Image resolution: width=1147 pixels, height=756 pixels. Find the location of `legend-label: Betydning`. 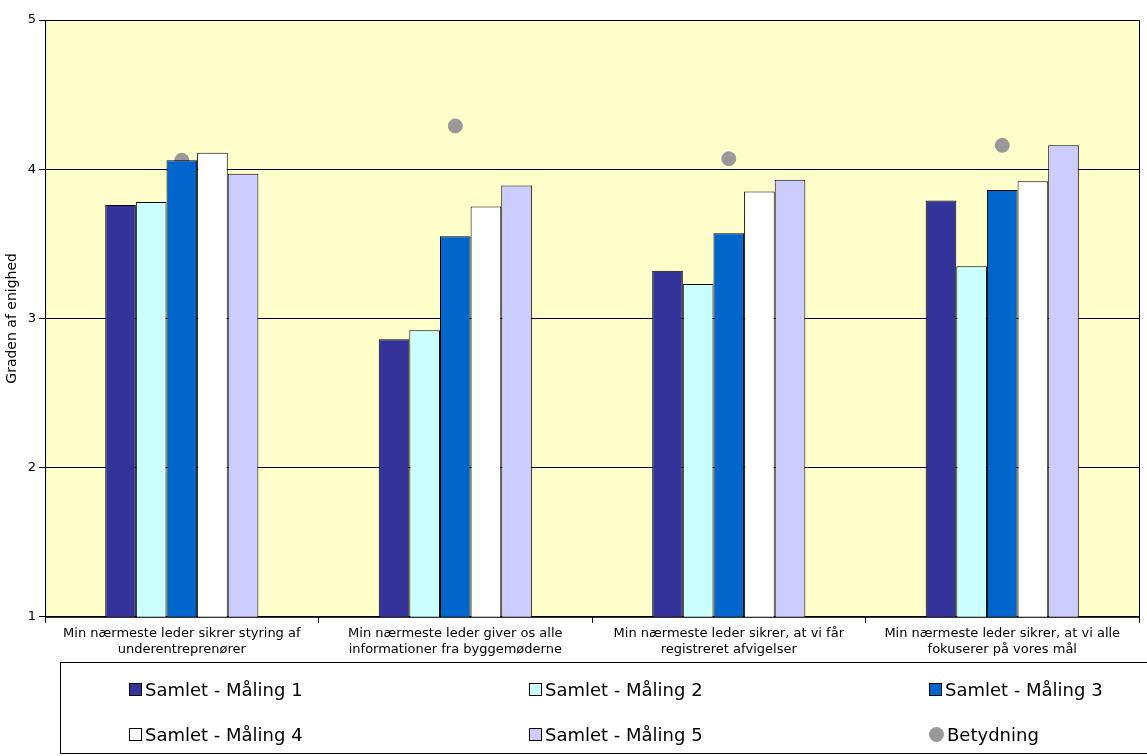

legend-label: Betydning is located at coordinates (993, 735).